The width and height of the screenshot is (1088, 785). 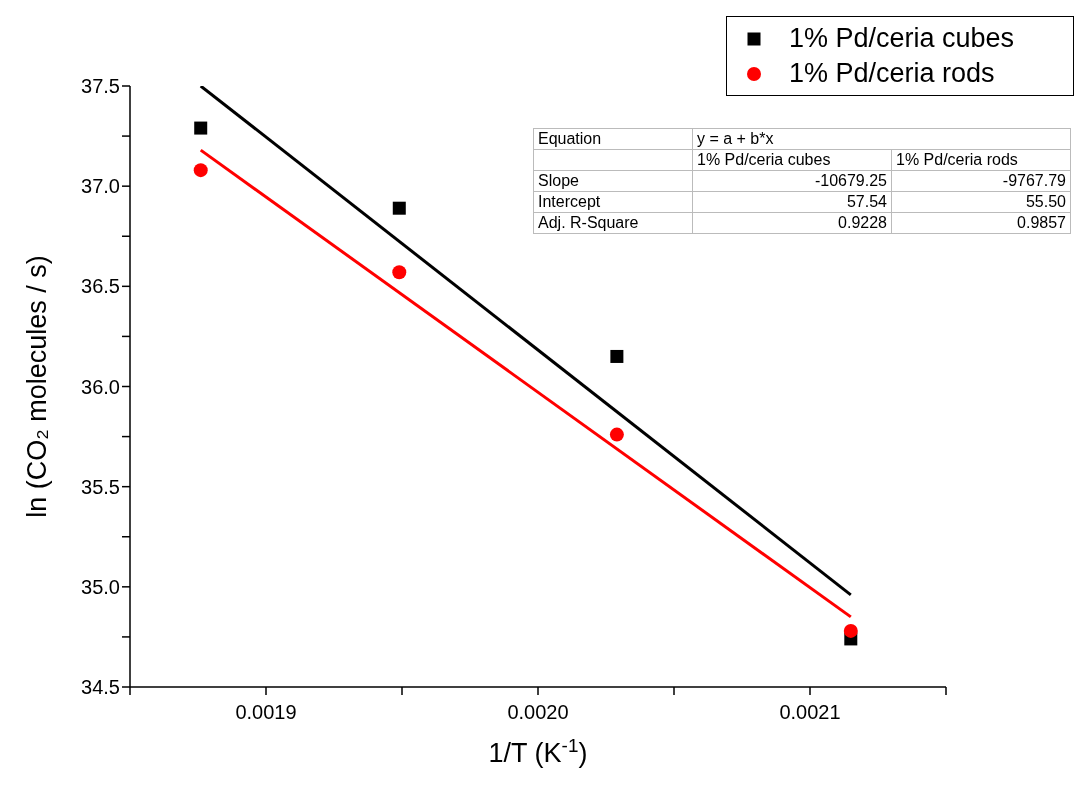 What do you see at coordinates (100, 286) in the screenshot?
I see `y-tick-label: 36.5` at bounding box center [100, 286].